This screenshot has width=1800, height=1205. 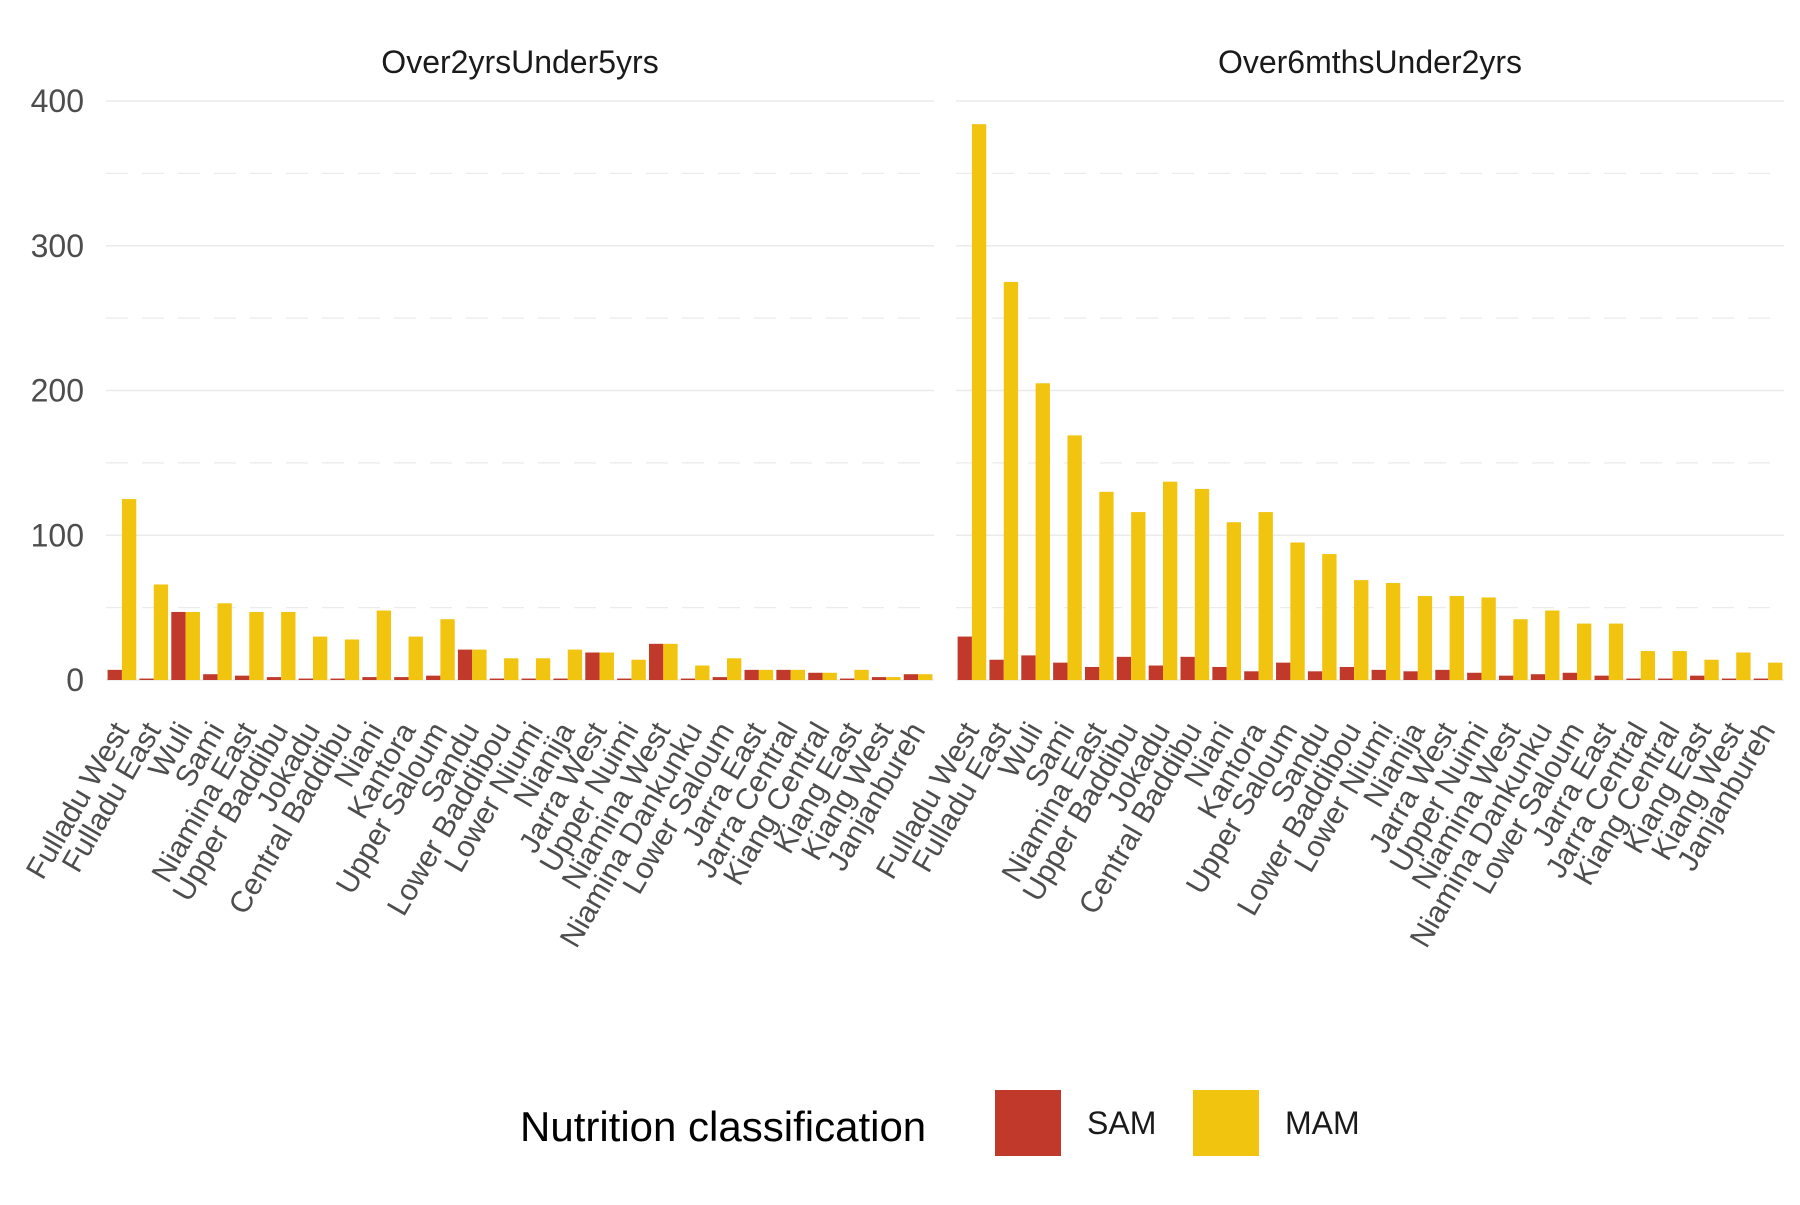 I want to click on legend-title: Nutrition classification, so click(x=723, y=1126).